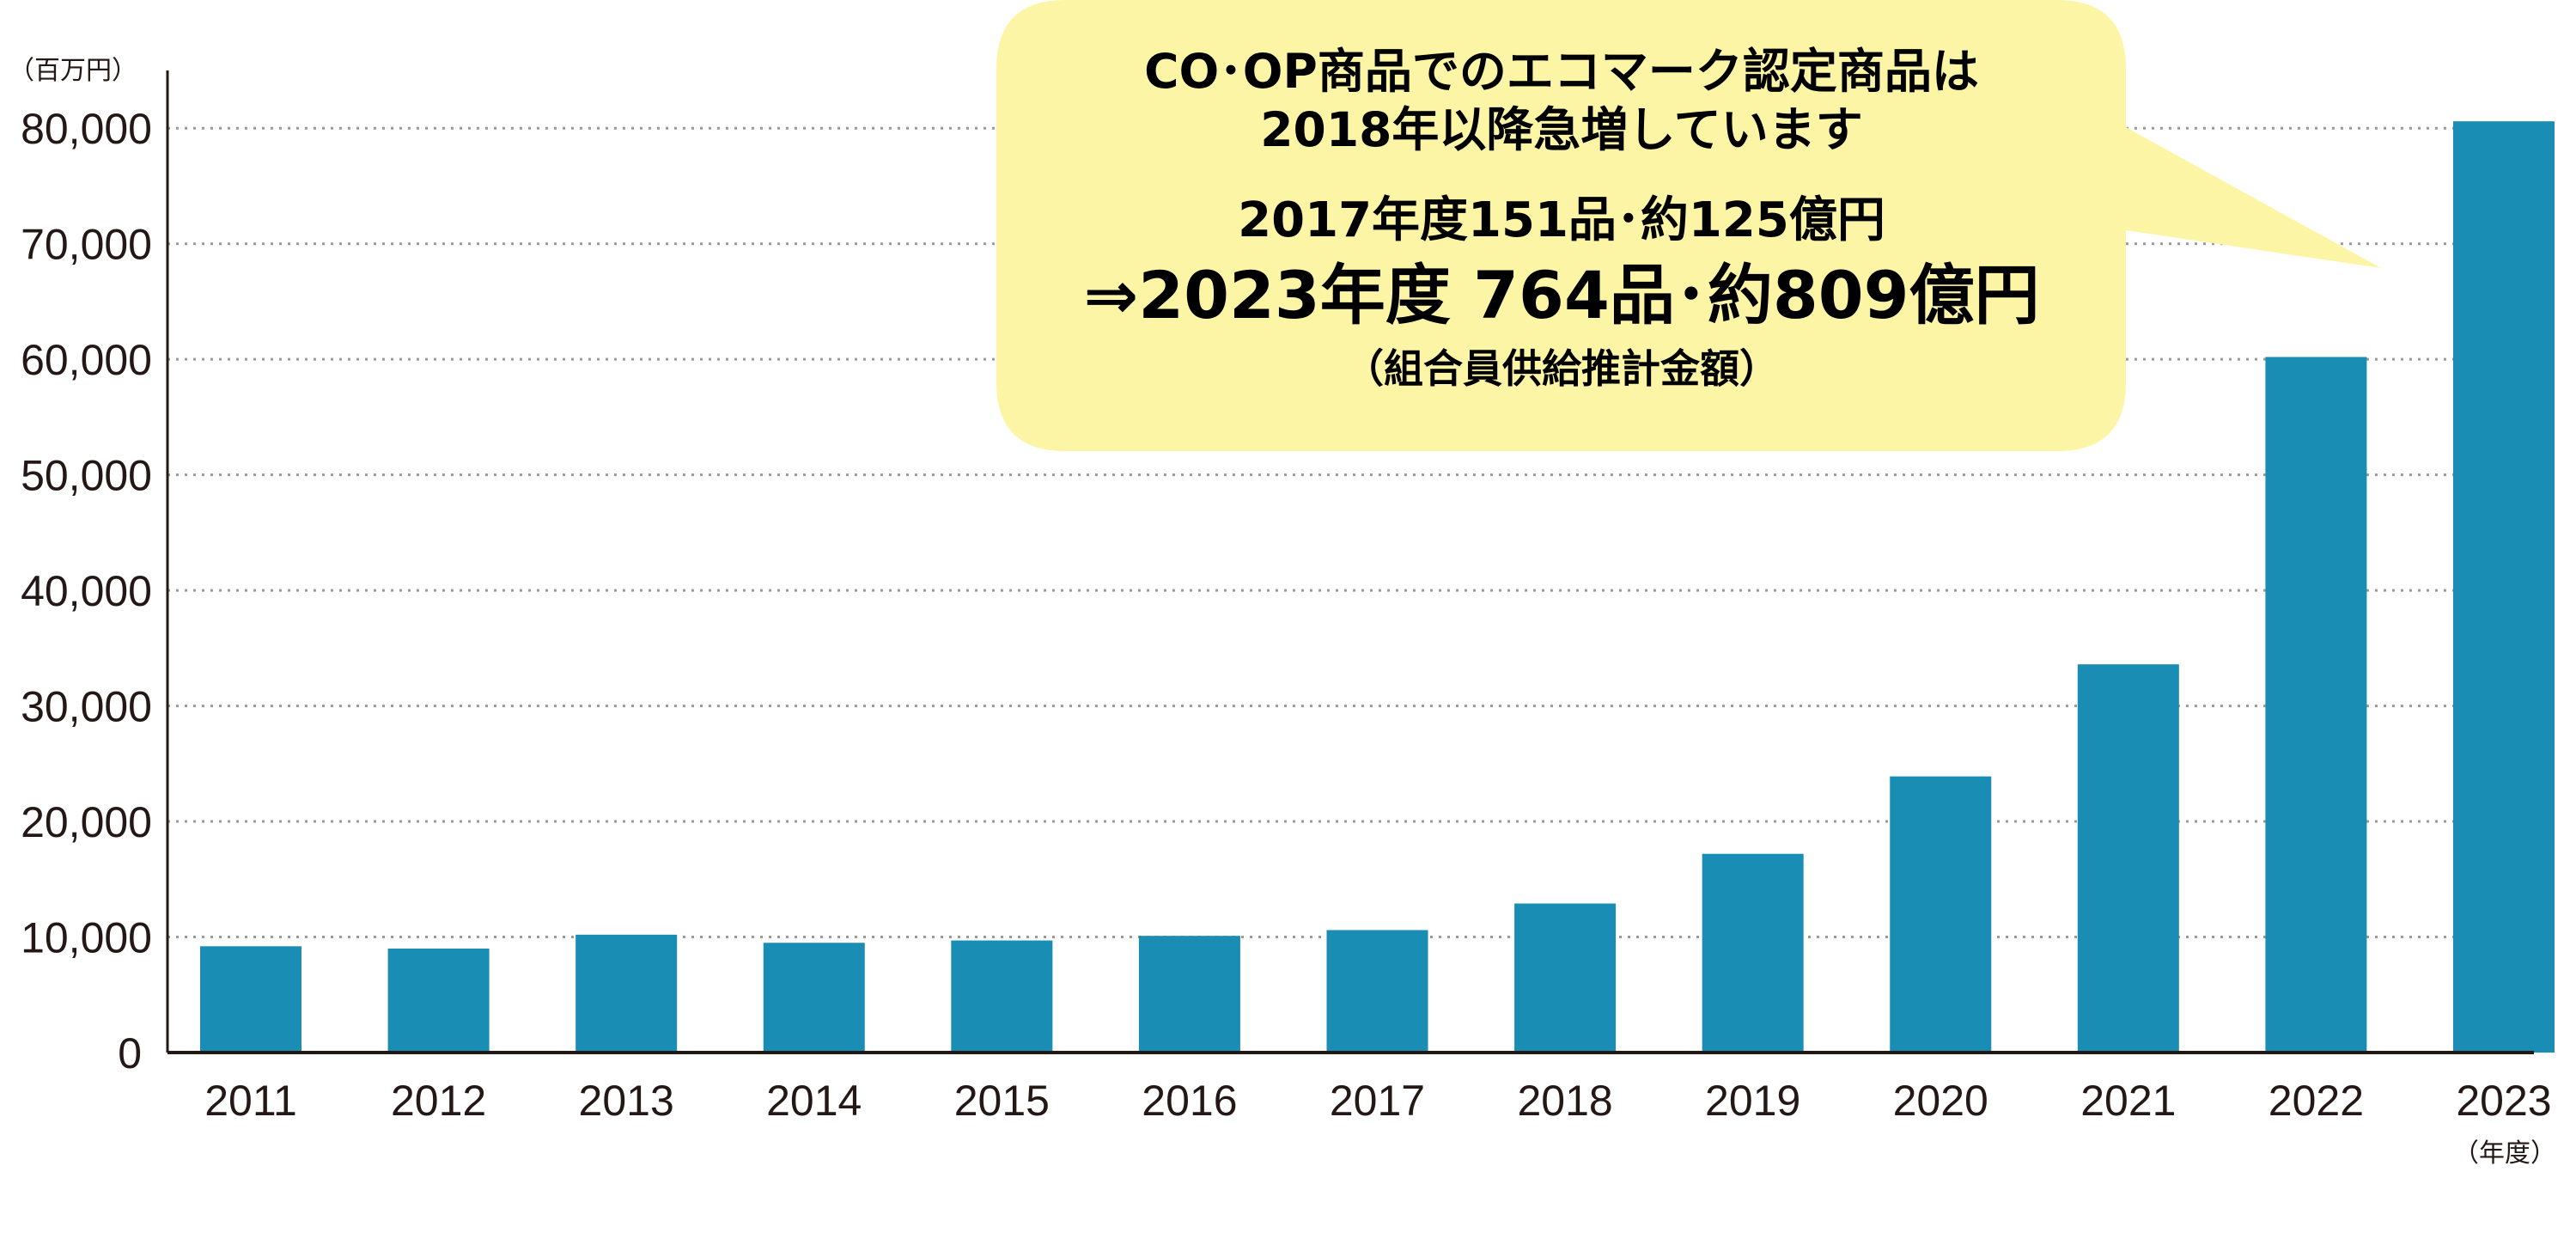 The height and width of the screenshot is (1239, 2576). I want to click on x-tick-label: 2011, so click(250, 1101).